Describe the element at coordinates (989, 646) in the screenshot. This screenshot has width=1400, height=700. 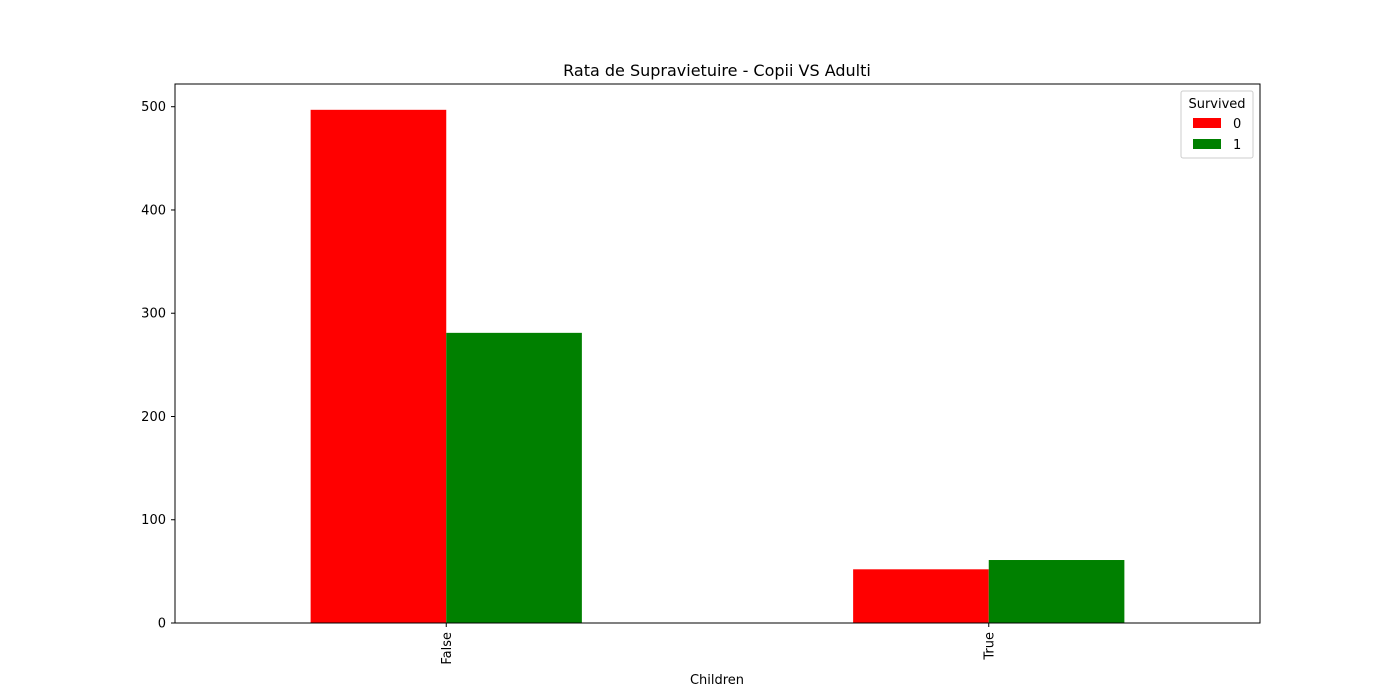
I see `x-tick-label: True` at that location.